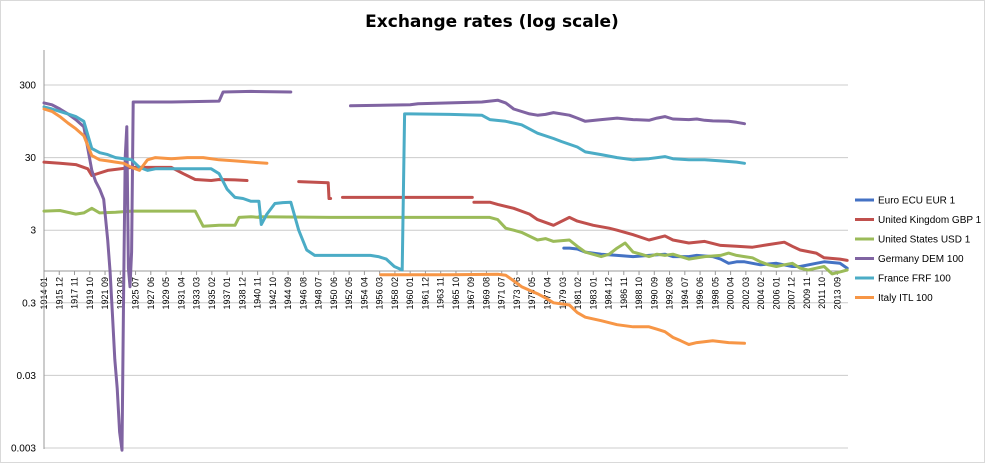 This screenshot has height=463, width=985. What do you see at coordinates (639, 293) in the screenshot?
I see `x-tick-label: 1988 10` at bounding box center [639, 293].